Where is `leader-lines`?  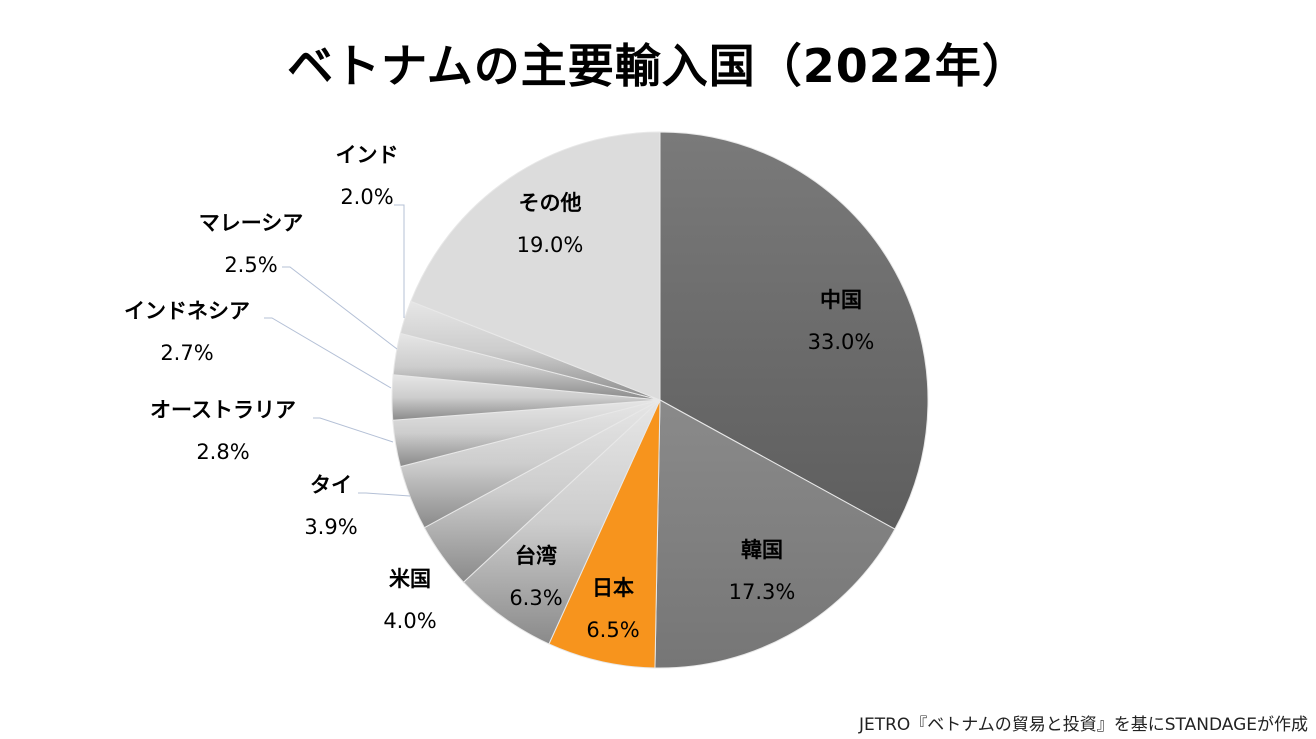
leader-lines is located at coordinates (337, 350).